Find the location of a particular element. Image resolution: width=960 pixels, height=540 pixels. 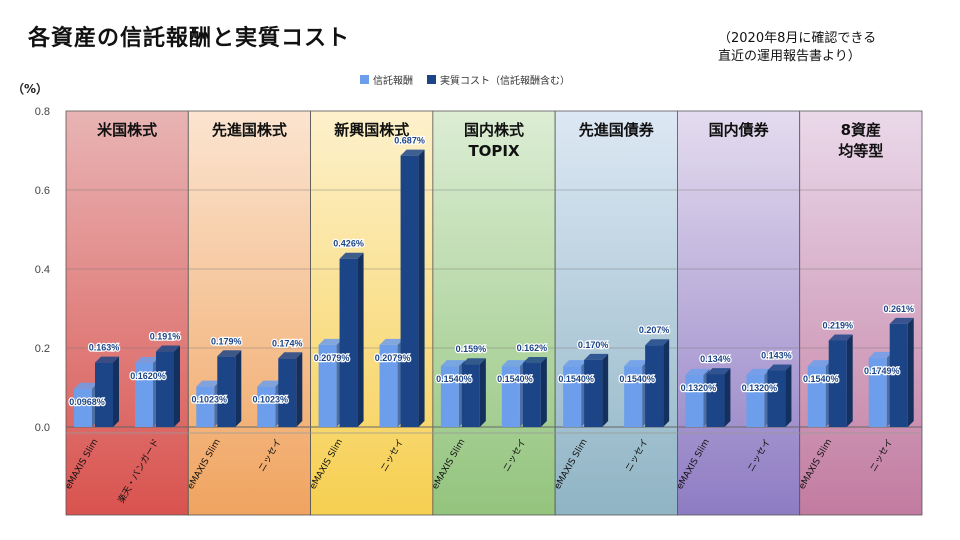

y-tick-label: 0.4 is located at coordinates (42, 270).